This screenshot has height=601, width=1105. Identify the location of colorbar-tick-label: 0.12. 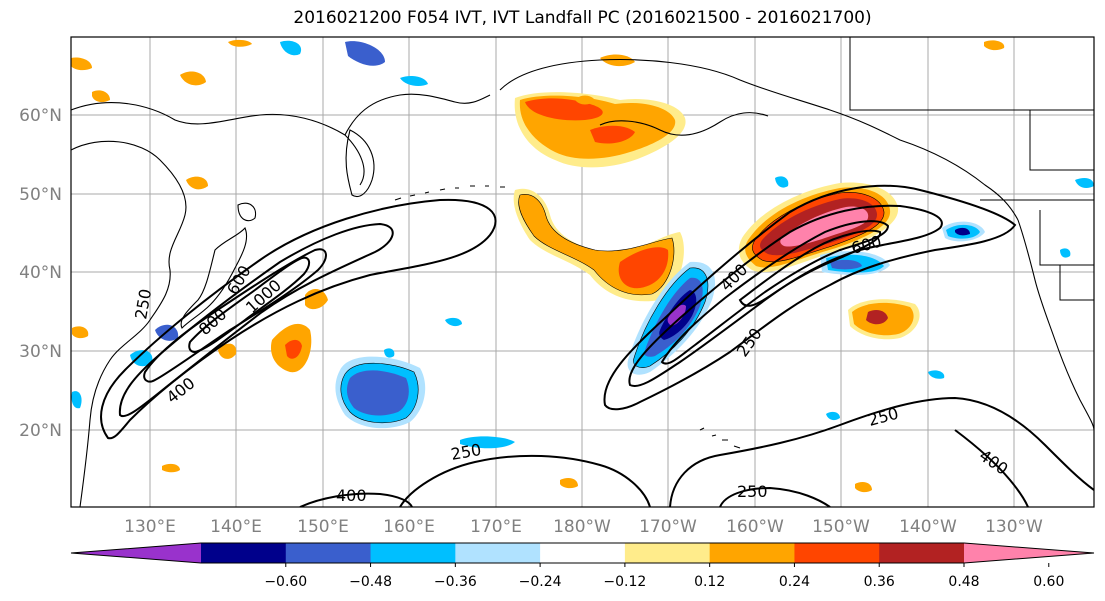
(709, 582).